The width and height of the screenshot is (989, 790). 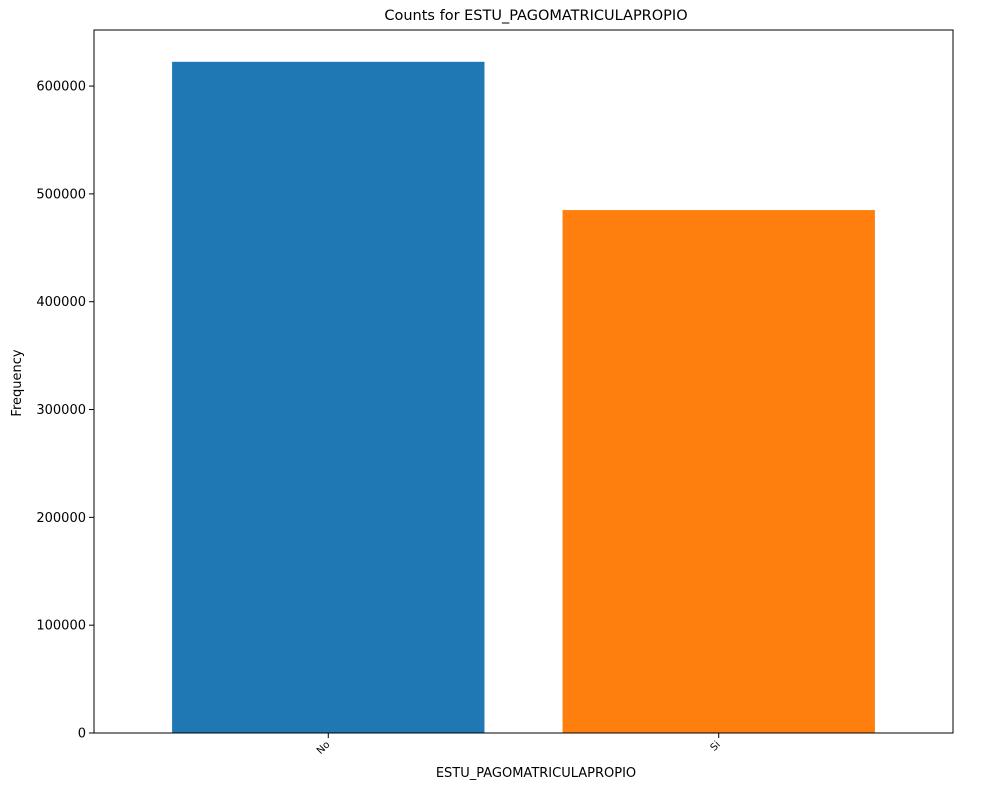 I want to click on y-axis-title: Frequency, so click(x=17, y=382).